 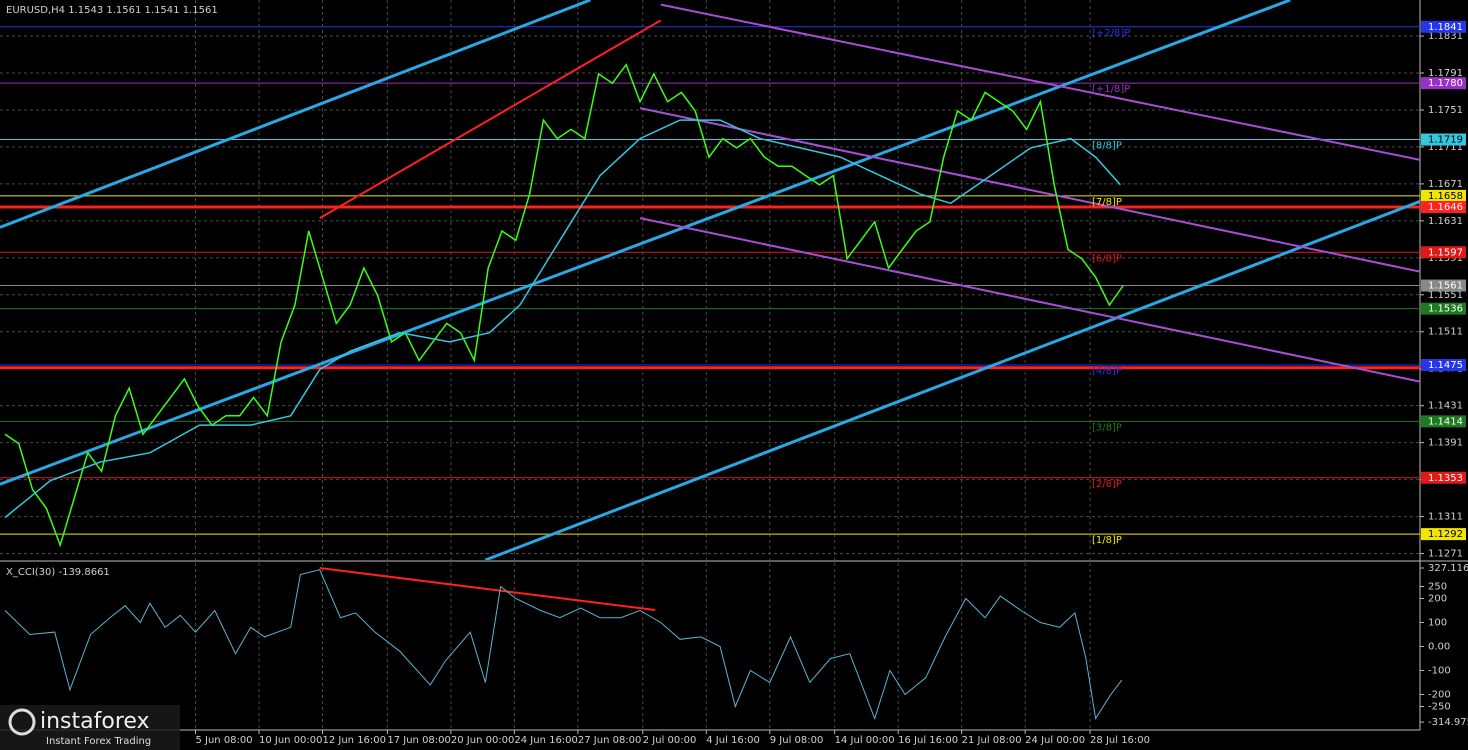 I want to click on y-tick-label: 200, so click(x=1437, y=599).